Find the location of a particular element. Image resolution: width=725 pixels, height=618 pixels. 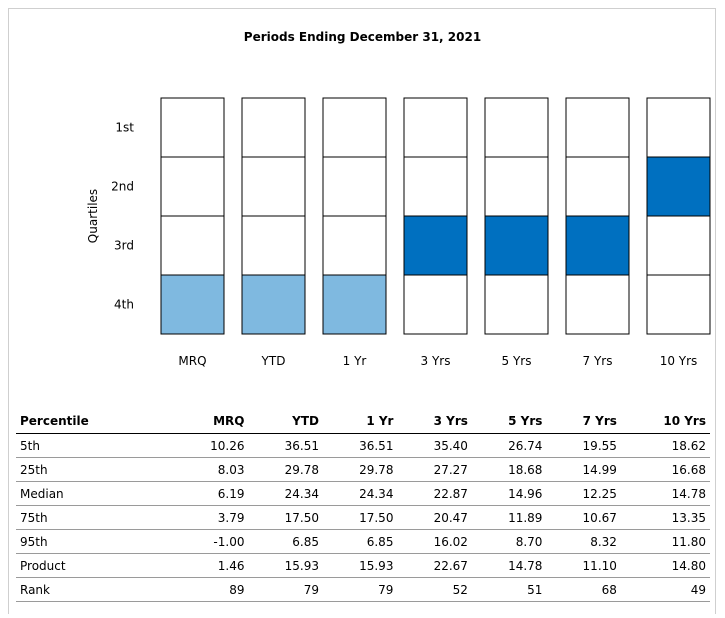

table-cell: 18.68 is located at coordinates (509, 469).